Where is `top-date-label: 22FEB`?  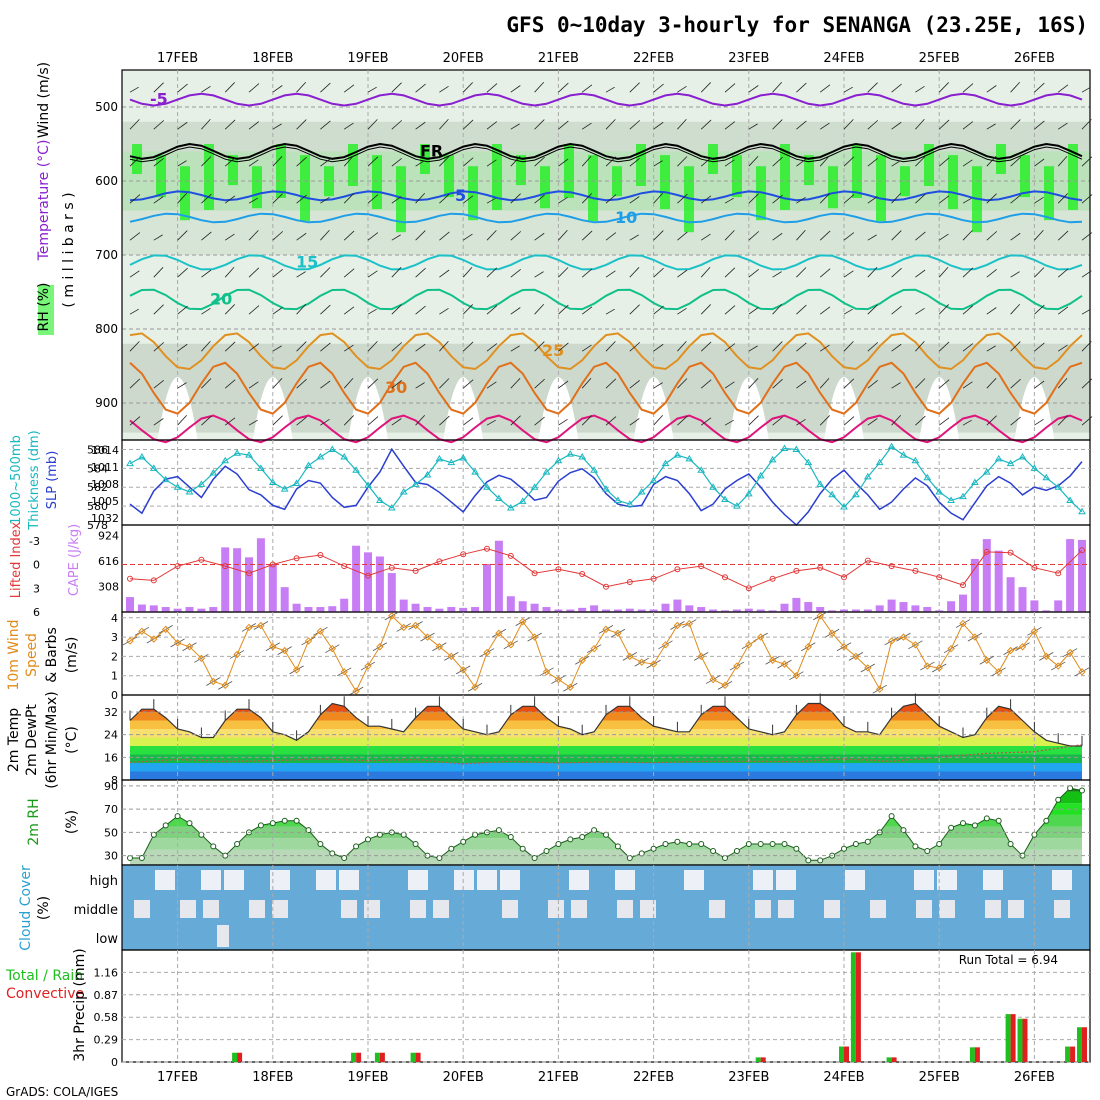 top-date-label: 22FEB is located at coordinates (653, 58).